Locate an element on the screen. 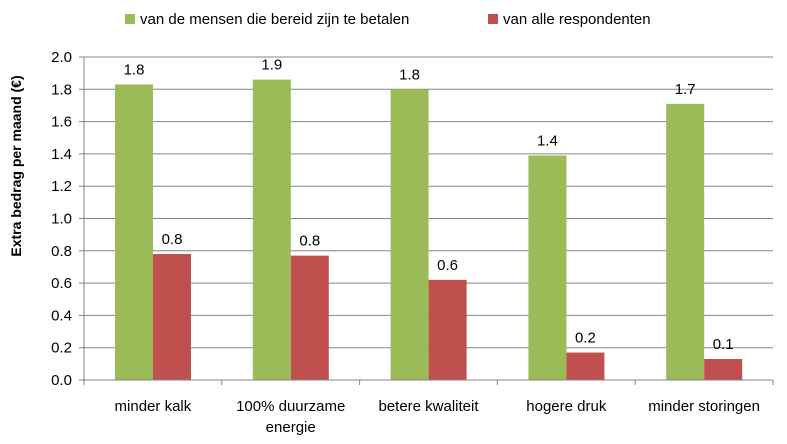 The height and width of the screenshot is (444, 787). y-tick-label: 1.8 is located at coordinates (61, 89).